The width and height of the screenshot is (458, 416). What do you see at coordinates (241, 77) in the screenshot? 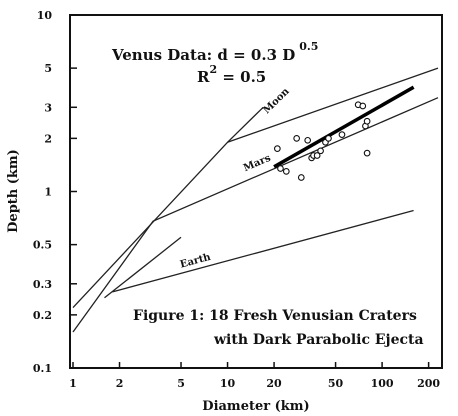
I see `annotation-r-value: = 0.5` at bounding box center [241, 77].